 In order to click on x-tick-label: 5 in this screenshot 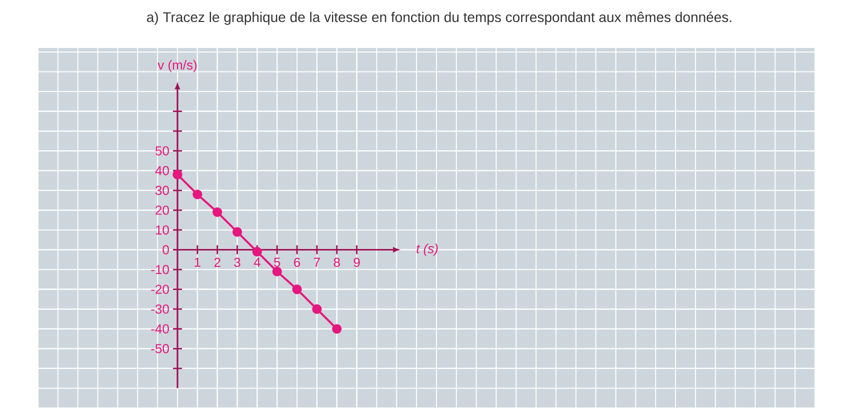, I will do `click(277, 262)`.